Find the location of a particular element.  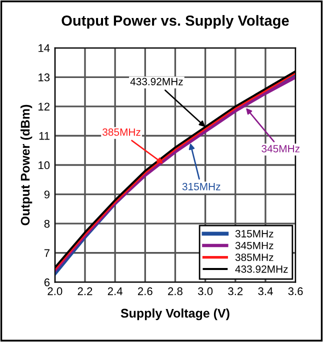

y-tick-label: 7 is located at coordinates (47, 253).